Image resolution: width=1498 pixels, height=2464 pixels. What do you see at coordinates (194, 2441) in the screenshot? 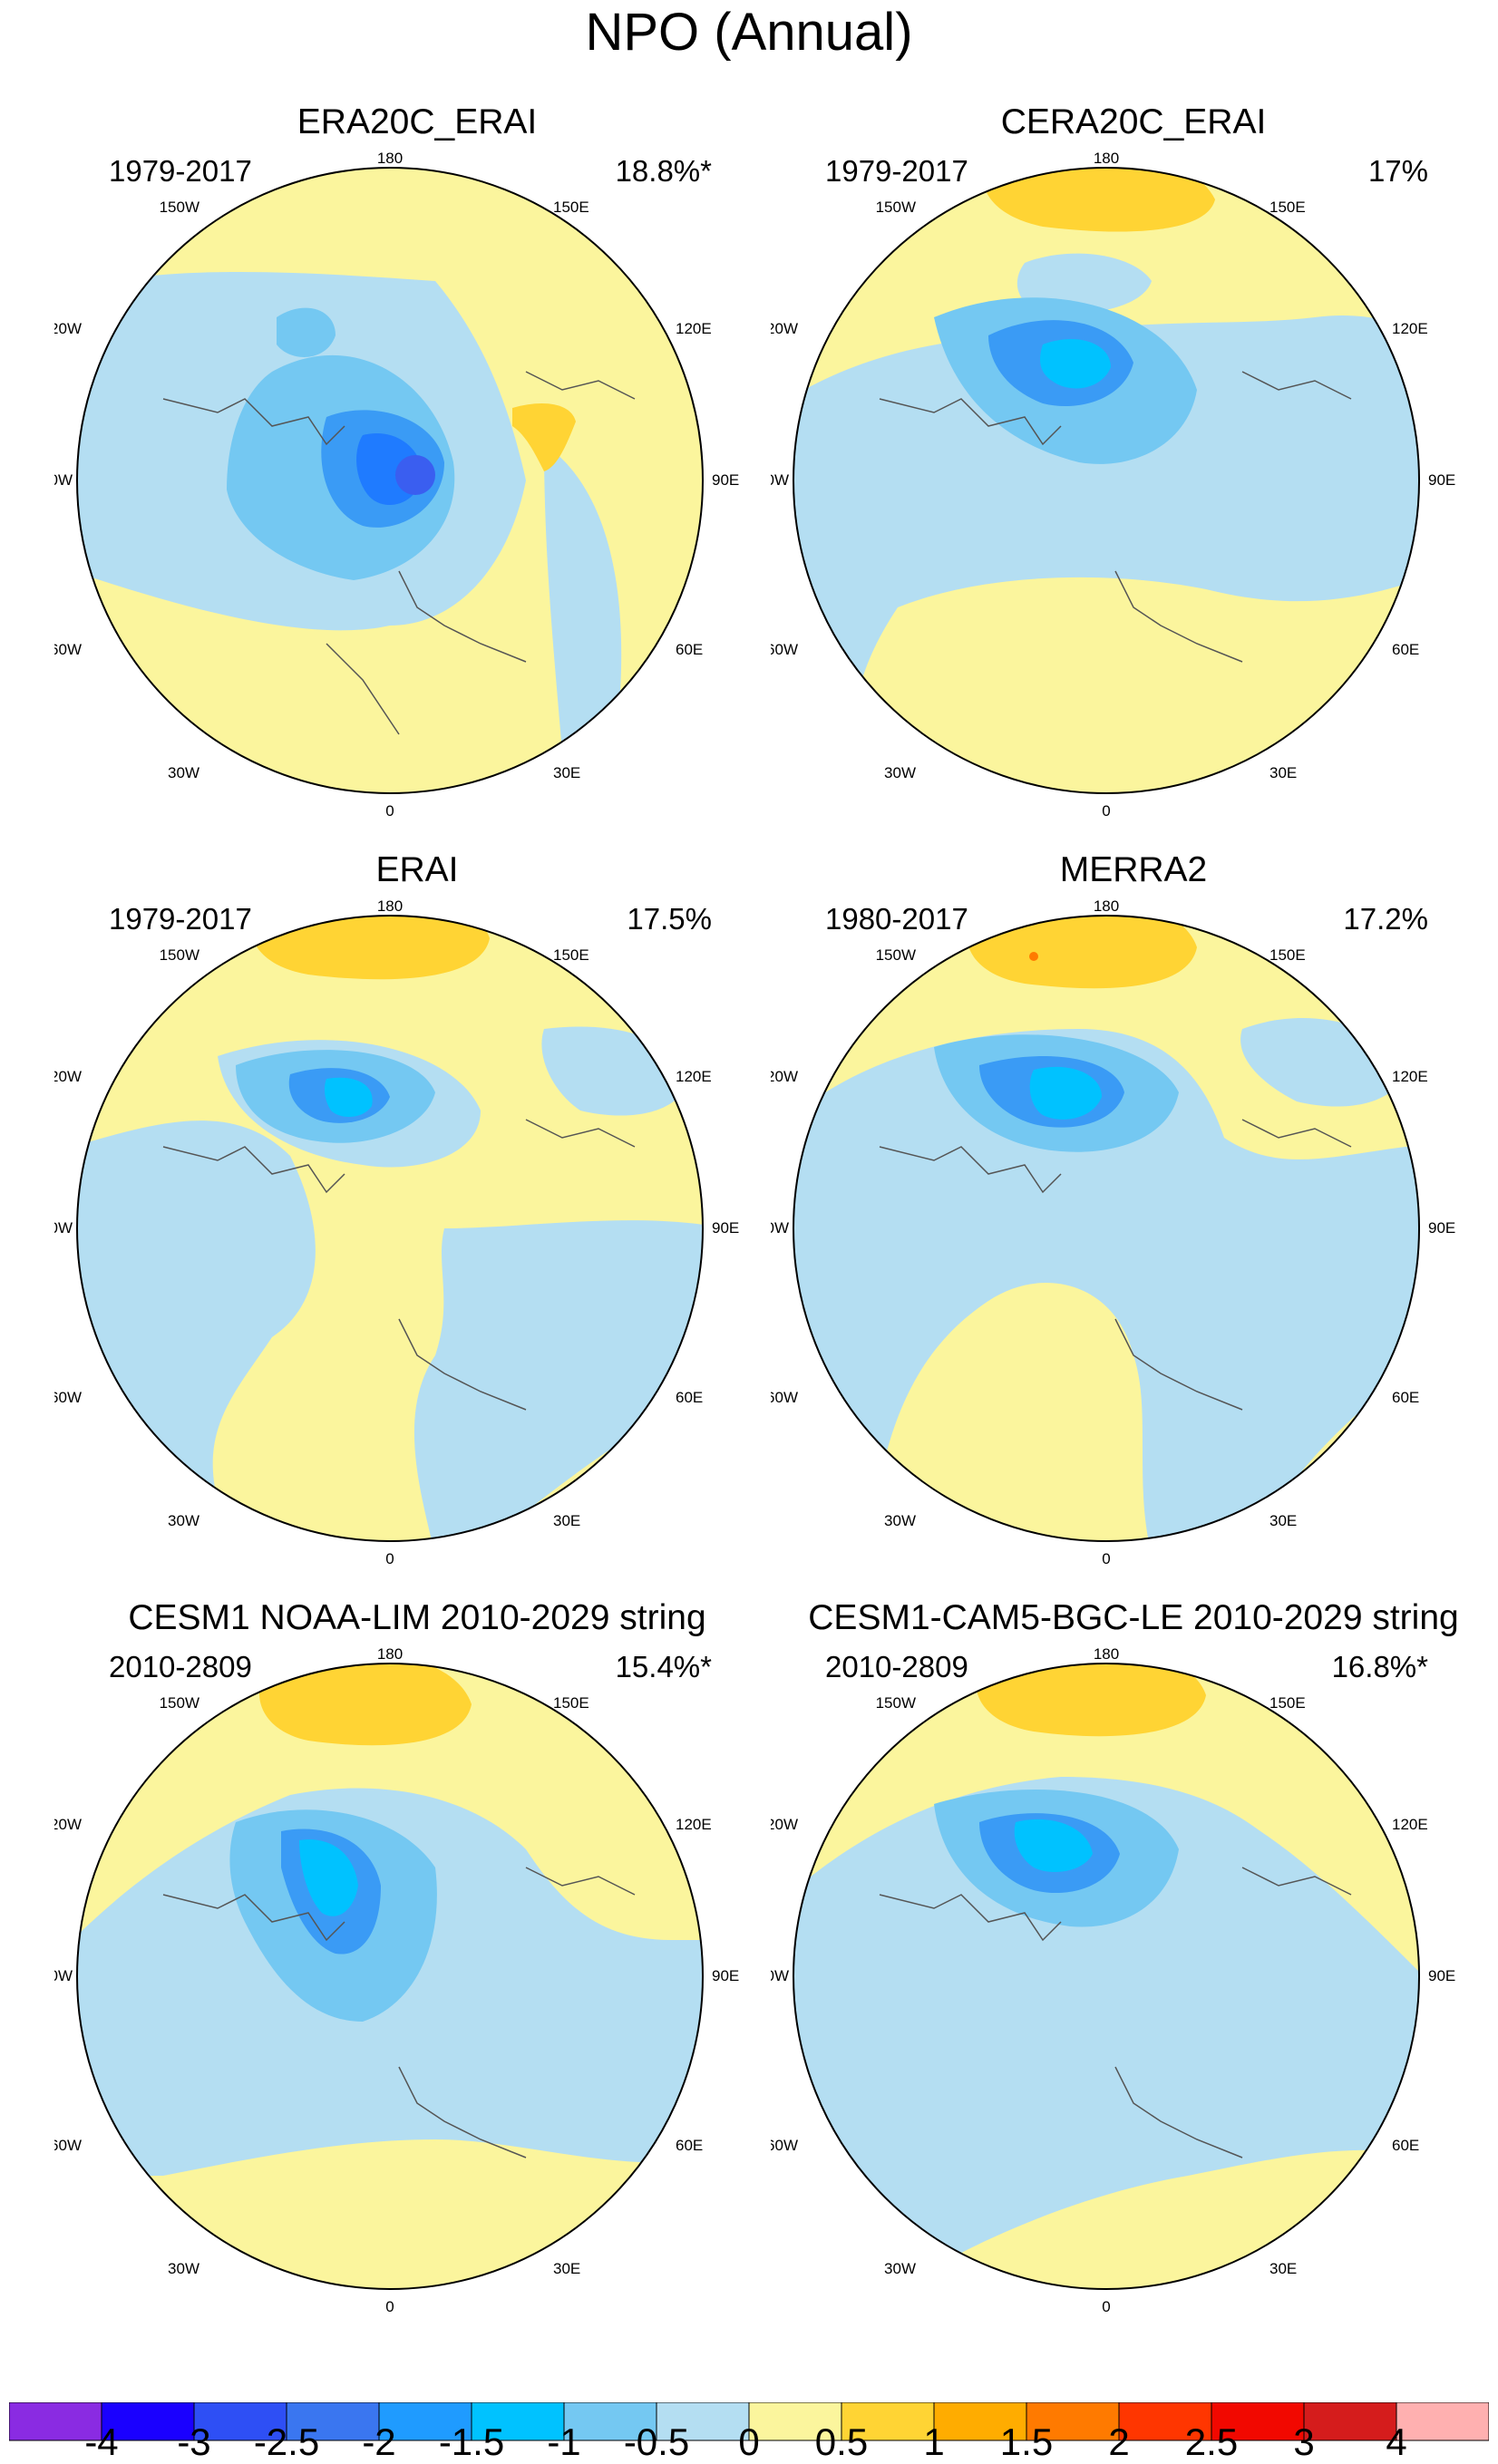
I see `colorbar-tick-label: -3` at bounding box center [194, 2441].